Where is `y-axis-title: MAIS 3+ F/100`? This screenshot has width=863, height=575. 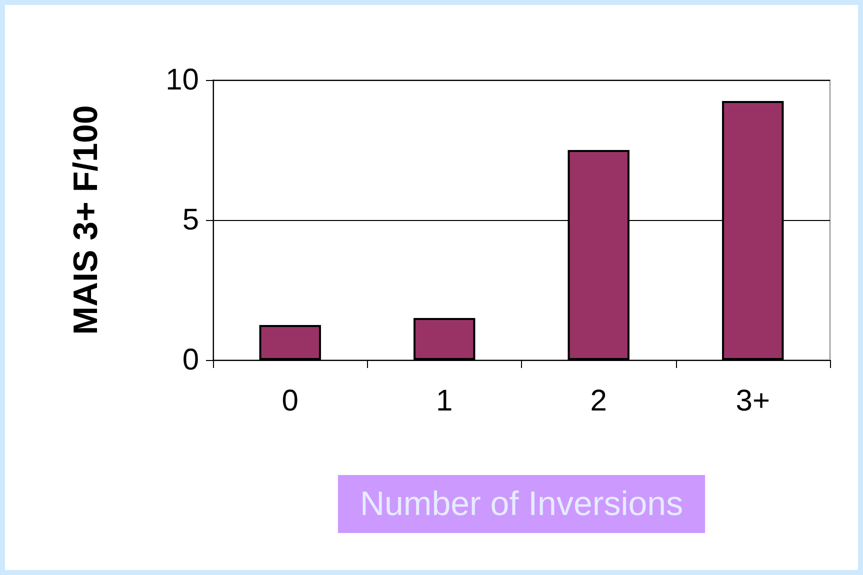
y-axis-title: MAIS 3+ F/100 is located at coordinates (86, 220).